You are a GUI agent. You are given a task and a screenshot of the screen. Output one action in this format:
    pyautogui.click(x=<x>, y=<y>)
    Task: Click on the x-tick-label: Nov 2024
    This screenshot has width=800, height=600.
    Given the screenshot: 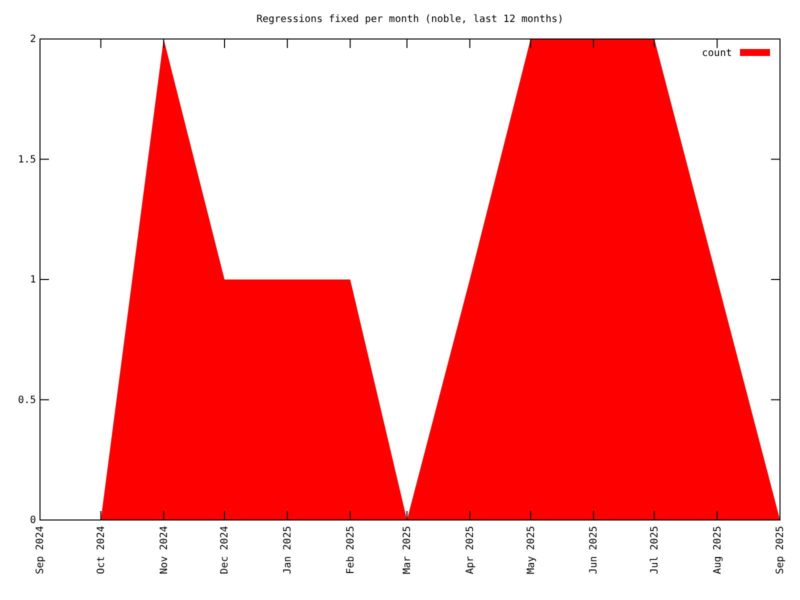 What is the action you would take?
    pyautogui.click(x=164, y=550)
    